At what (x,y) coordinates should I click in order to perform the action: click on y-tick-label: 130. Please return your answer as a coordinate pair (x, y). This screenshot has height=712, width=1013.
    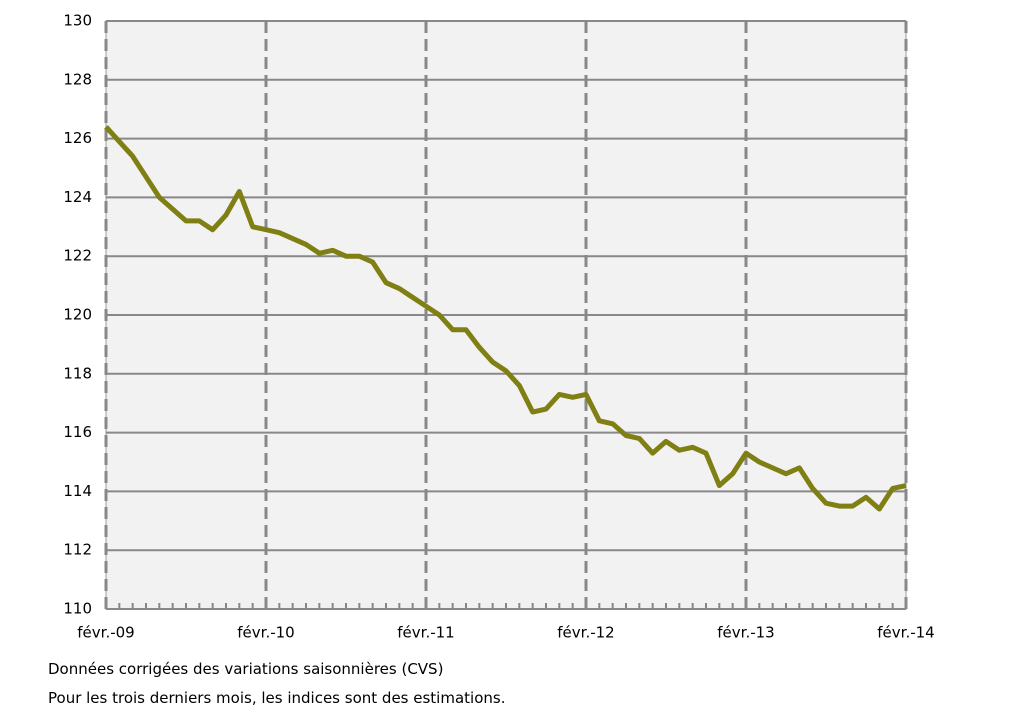
    Looking at the image, I should click on (77, 21).